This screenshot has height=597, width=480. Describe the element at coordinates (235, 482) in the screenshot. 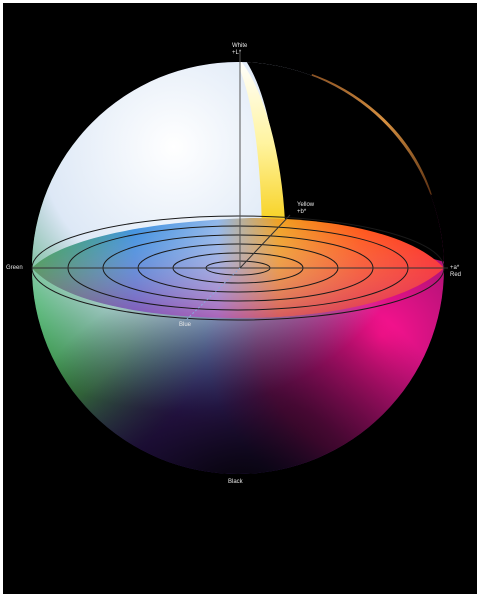

I see `label-black: Black` at that location.